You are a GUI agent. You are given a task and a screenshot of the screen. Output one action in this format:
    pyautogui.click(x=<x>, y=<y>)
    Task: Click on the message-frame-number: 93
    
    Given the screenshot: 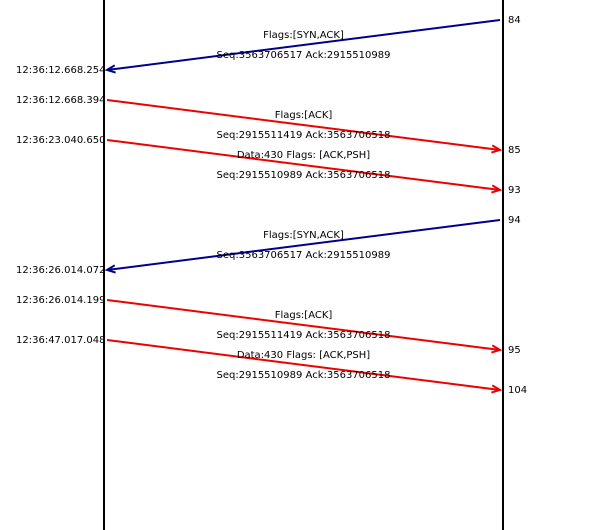 What is the action you would take?
    pyautogui.click(x=514, y=190)
    